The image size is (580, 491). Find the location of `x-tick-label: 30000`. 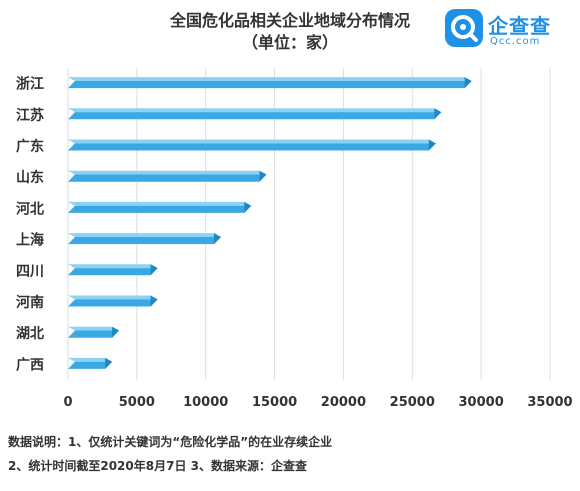

x-tick-label: 30000 is located at coordinates (481, 402).